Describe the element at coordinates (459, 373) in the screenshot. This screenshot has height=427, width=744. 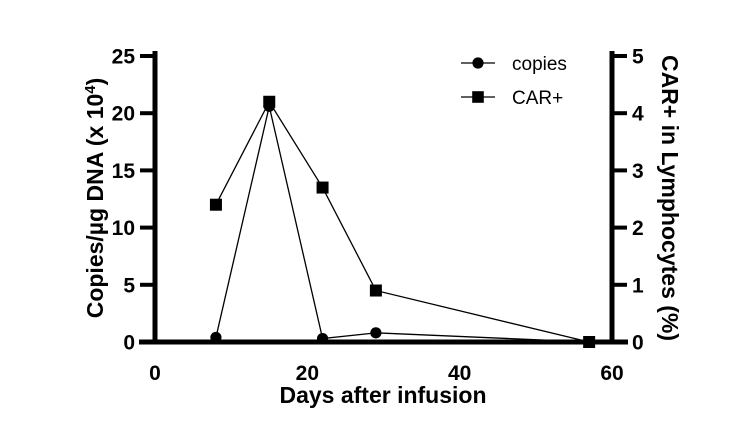
I see `x-tick-label: 40` at that location.